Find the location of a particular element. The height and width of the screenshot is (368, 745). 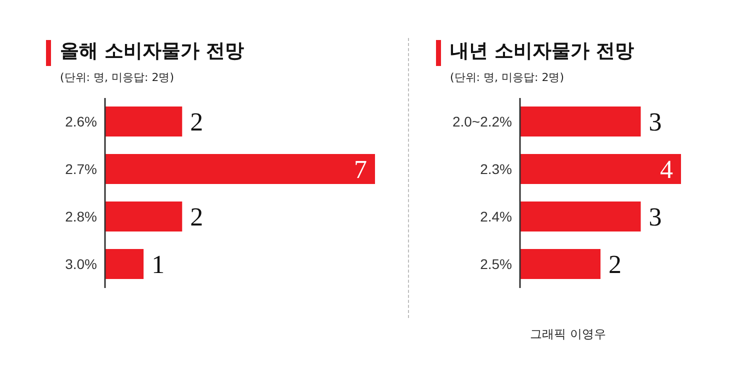

chart-title: 내년 소비자물가 전망 is located at coordinates (542, 51).